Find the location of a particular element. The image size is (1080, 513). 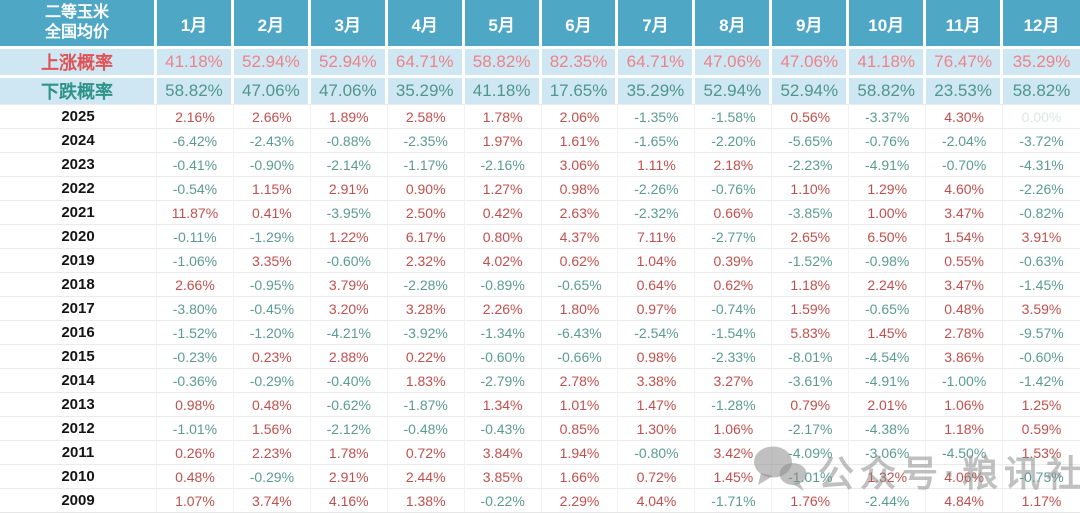

fall-probability-value: 58.82% is located at coordinates (195, 89).